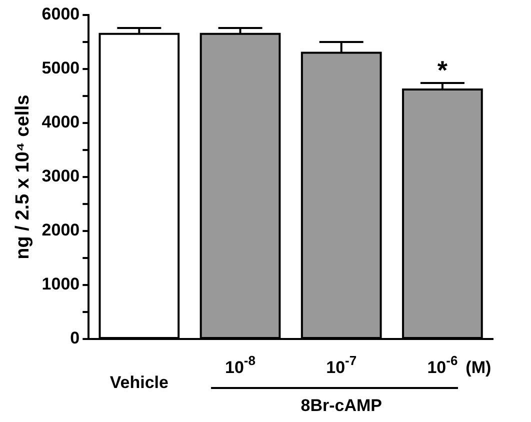 Image resolution: width=531 pixels, height=422 pixels. Describe the element at coordinates (23, 177) in the screenshot. I see `y-axis-title: ng / 2.5 x 10⁴ cells` at that location.